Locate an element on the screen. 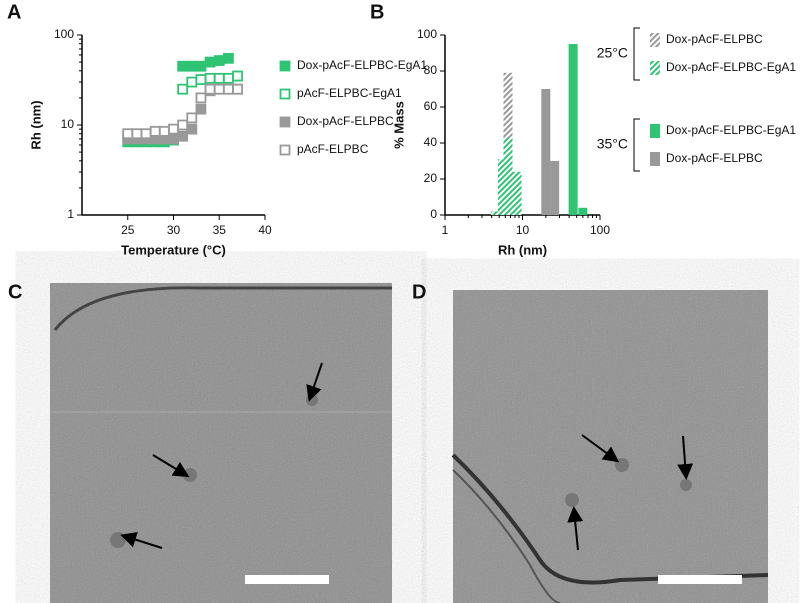 The width and height of the screenshot is (800, 603). panel-label: A is located at coordinates (14, 12).